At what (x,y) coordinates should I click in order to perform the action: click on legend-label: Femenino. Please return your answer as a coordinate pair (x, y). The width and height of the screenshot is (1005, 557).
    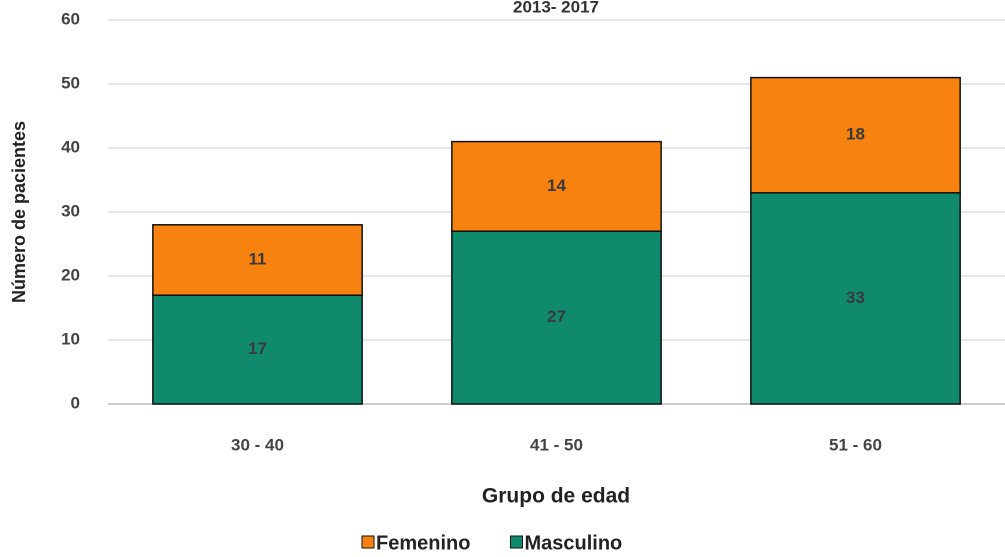
    Looking at the image, I should click on (423, 543).